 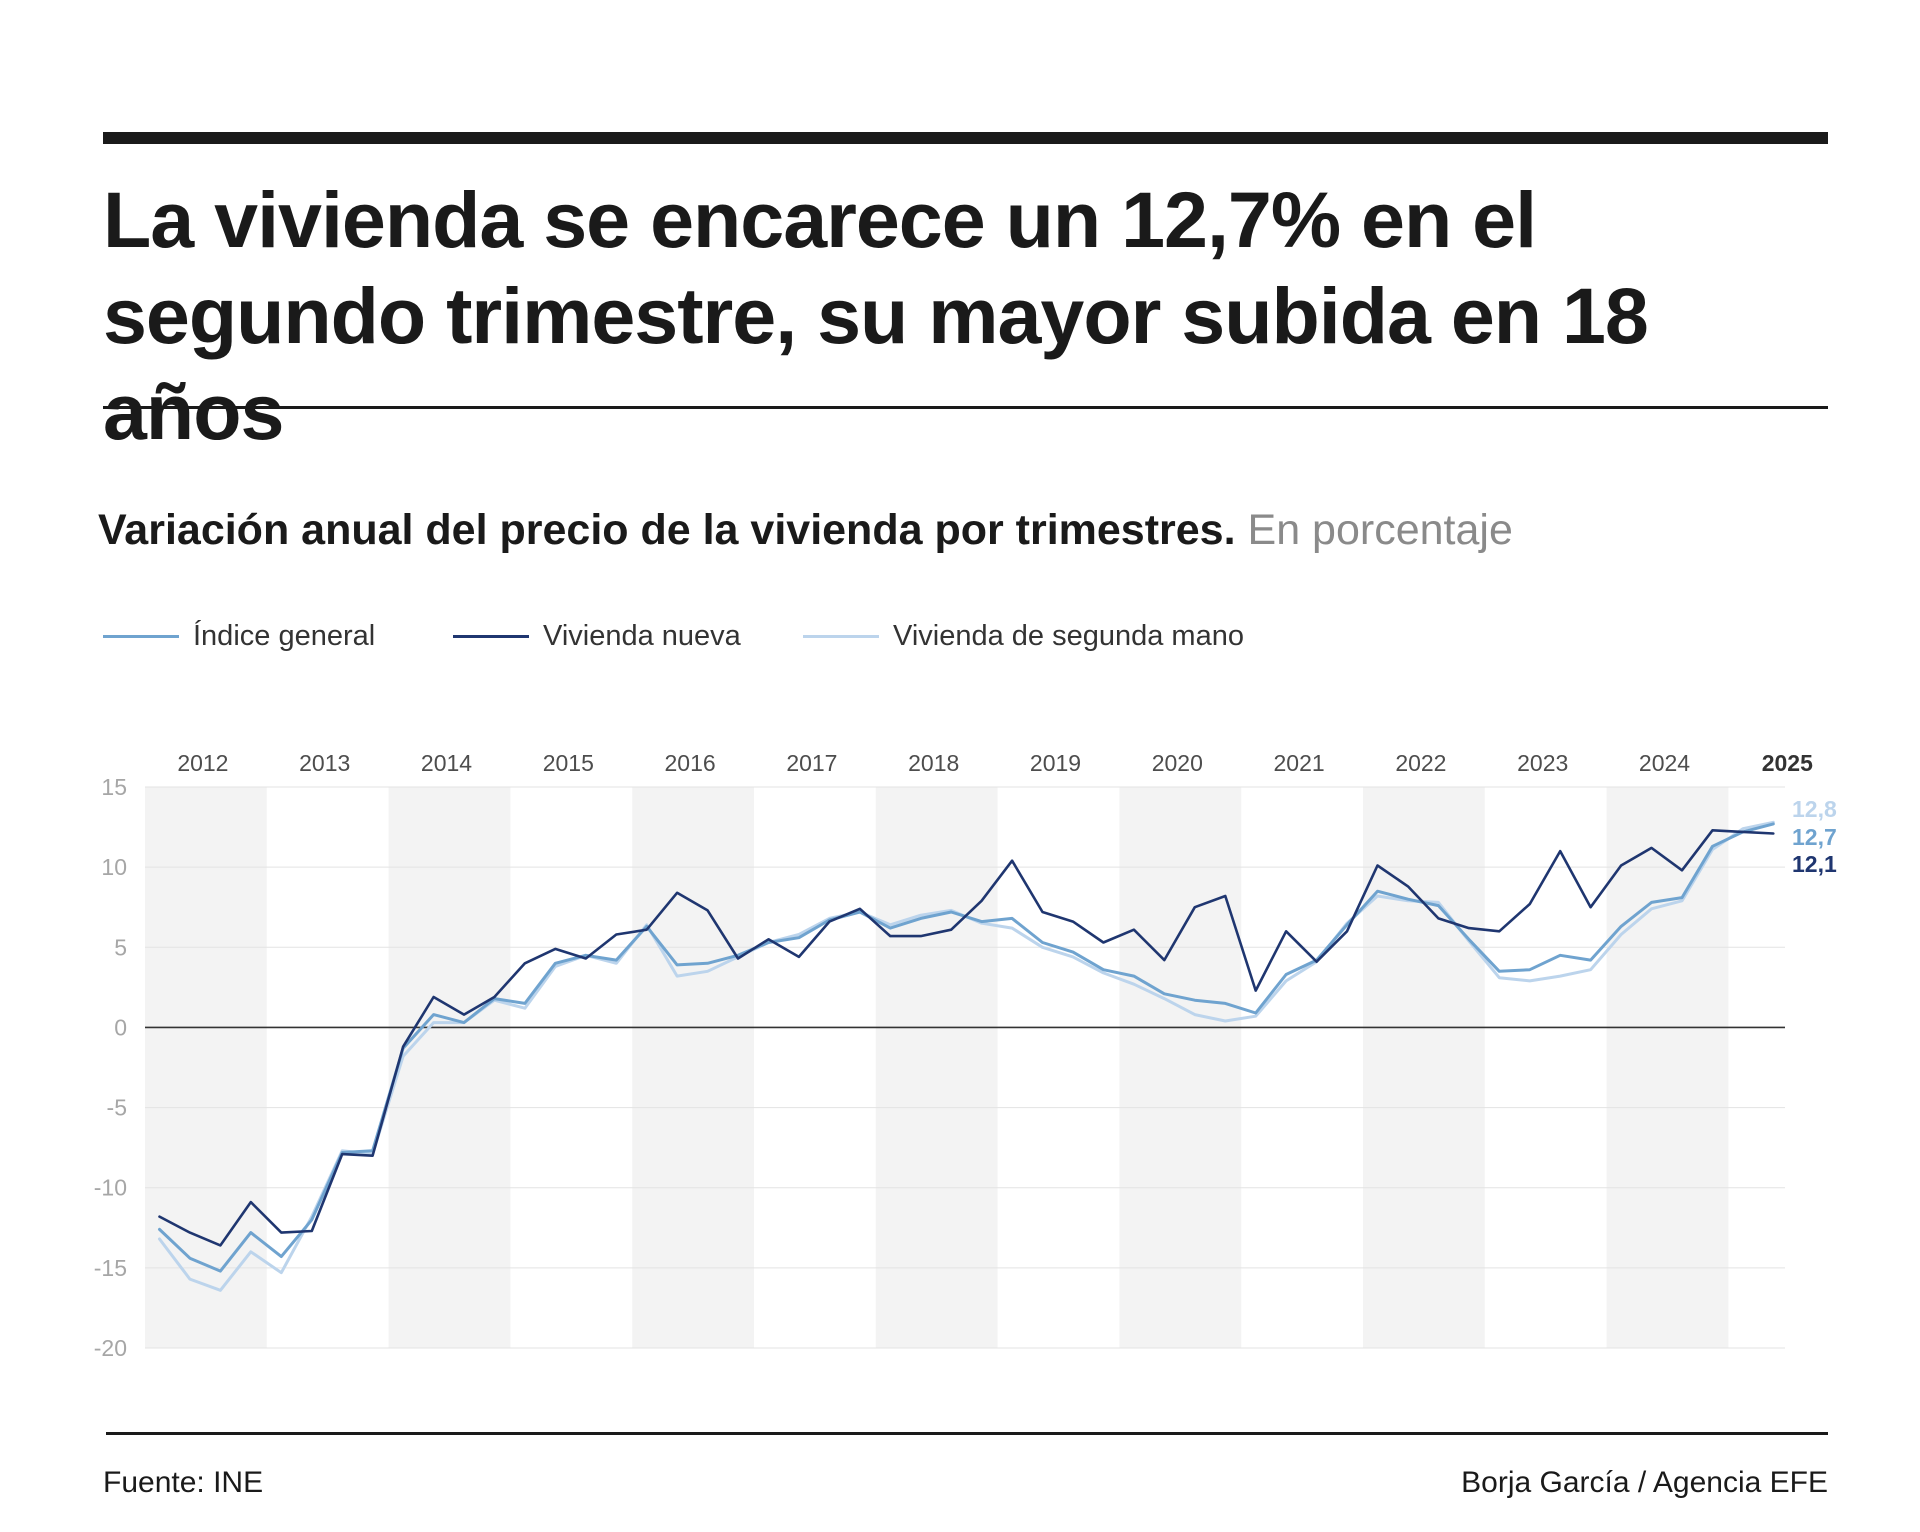 What do you see at coordinates (117, 1108) in the screenshot?
I see `y-tick--5: -5` at bounding box center [117, 1108].